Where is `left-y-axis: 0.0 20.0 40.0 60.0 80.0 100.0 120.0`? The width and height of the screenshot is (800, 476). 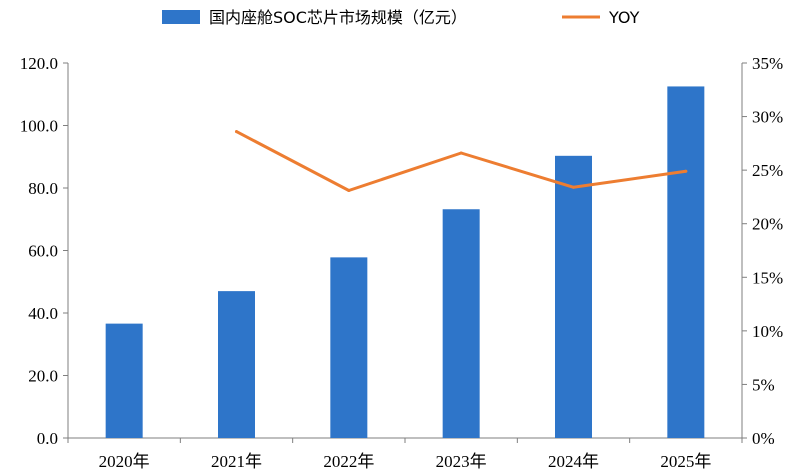 left-y-axis: 0.0 20.0 40.0 60.0 80.0 100.0 120.0 is located at coordinates (44, 251).